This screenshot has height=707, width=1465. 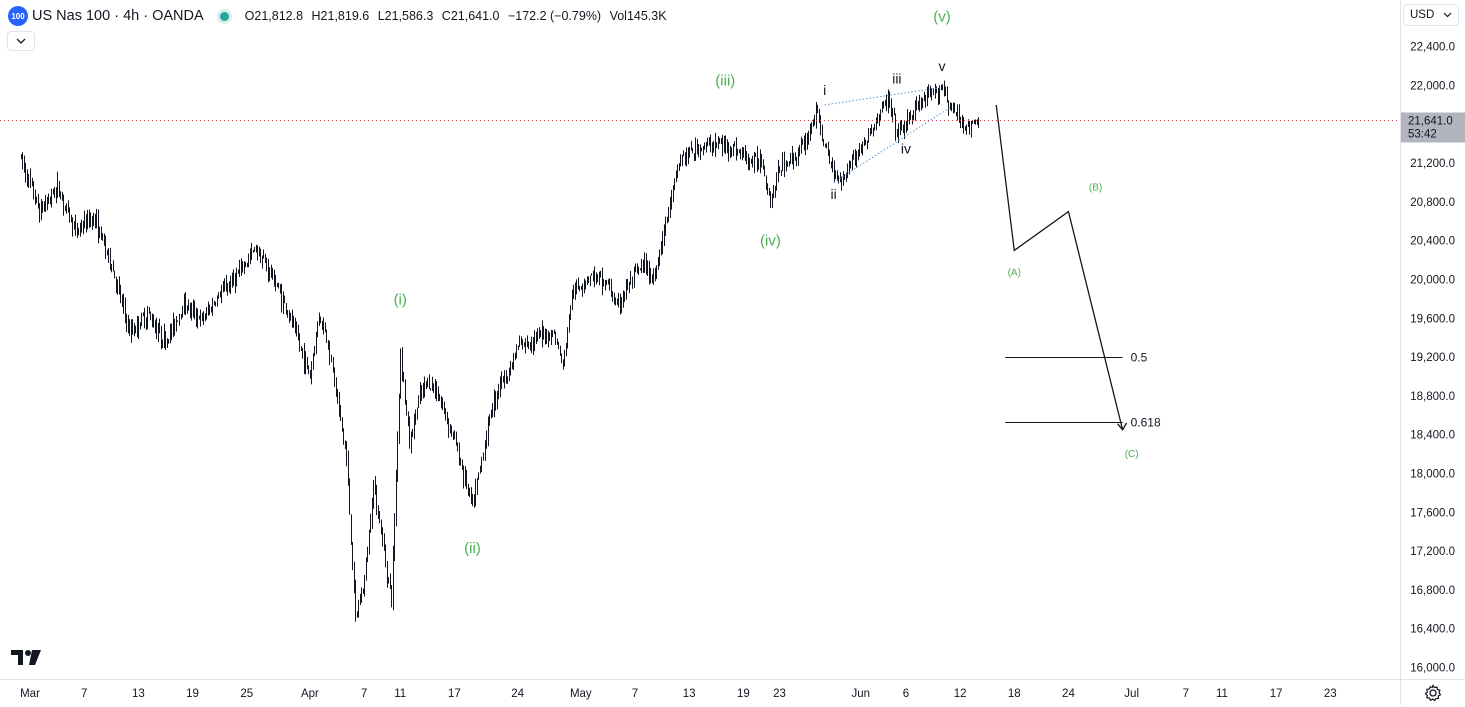 I want to click on open-value: O21,812.8, so click(x=274, y=16).